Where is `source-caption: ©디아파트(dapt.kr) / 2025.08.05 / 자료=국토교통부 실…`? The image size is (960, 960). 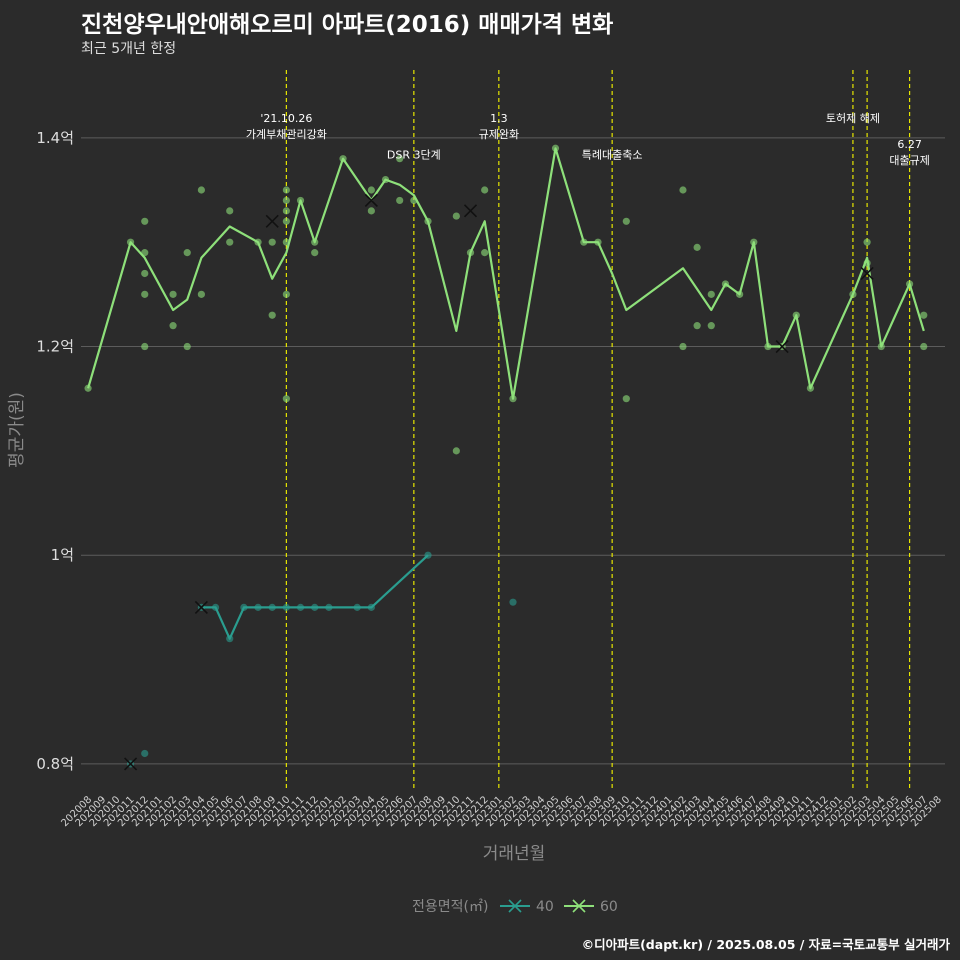
source-caption: ©디아파트(dapt.kr) / 2025.08.05 / 자료=국토교통부 실… is located at coordinates (765, 944).